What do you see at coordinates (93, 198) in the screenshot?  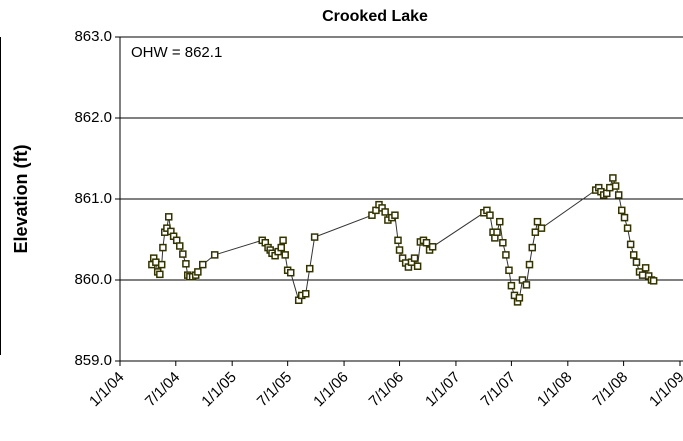 I see `y-tick-label: 861.0` at bounding box center [93, 198].